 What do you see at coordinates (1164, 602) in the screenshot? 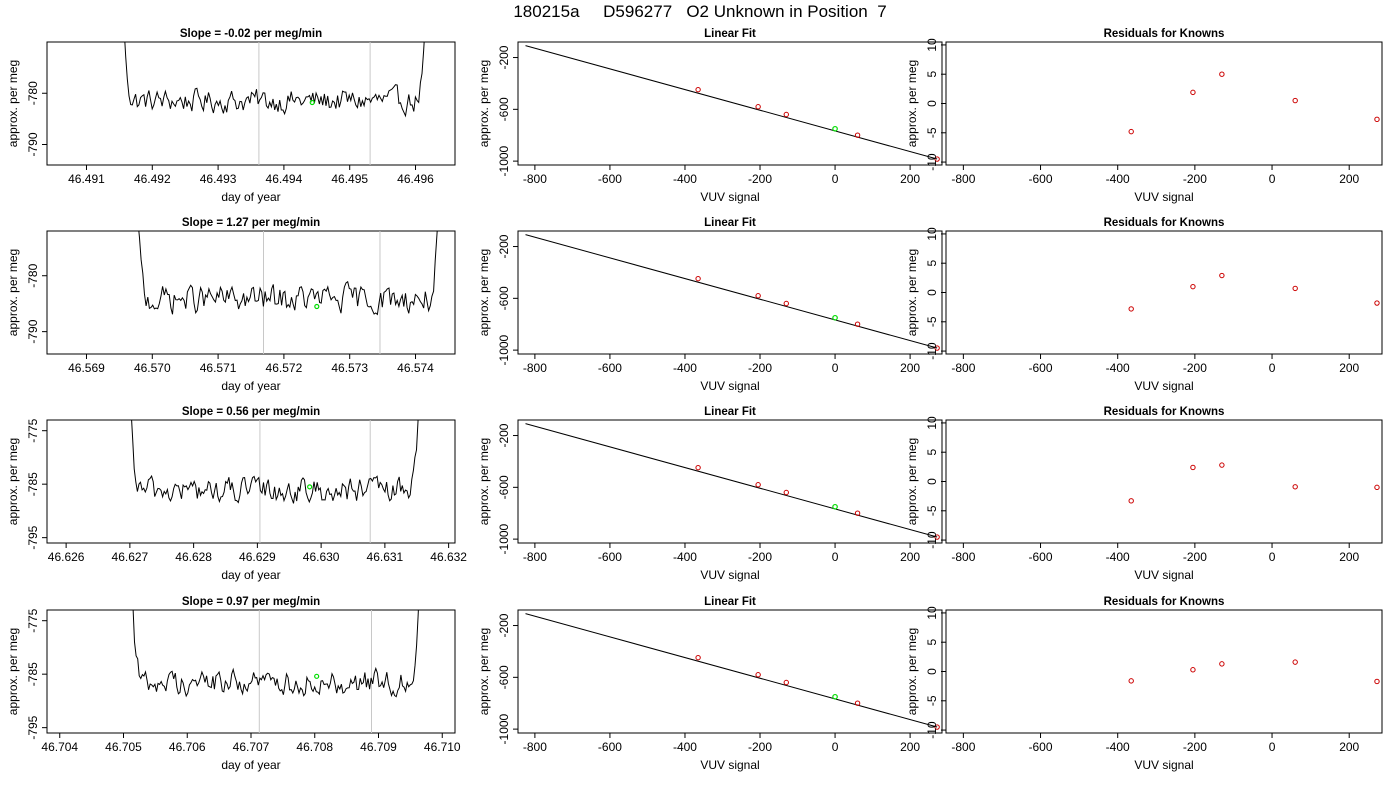
I see `panel-title: Residuals for Knowns` at bounding box center [1164, 602].